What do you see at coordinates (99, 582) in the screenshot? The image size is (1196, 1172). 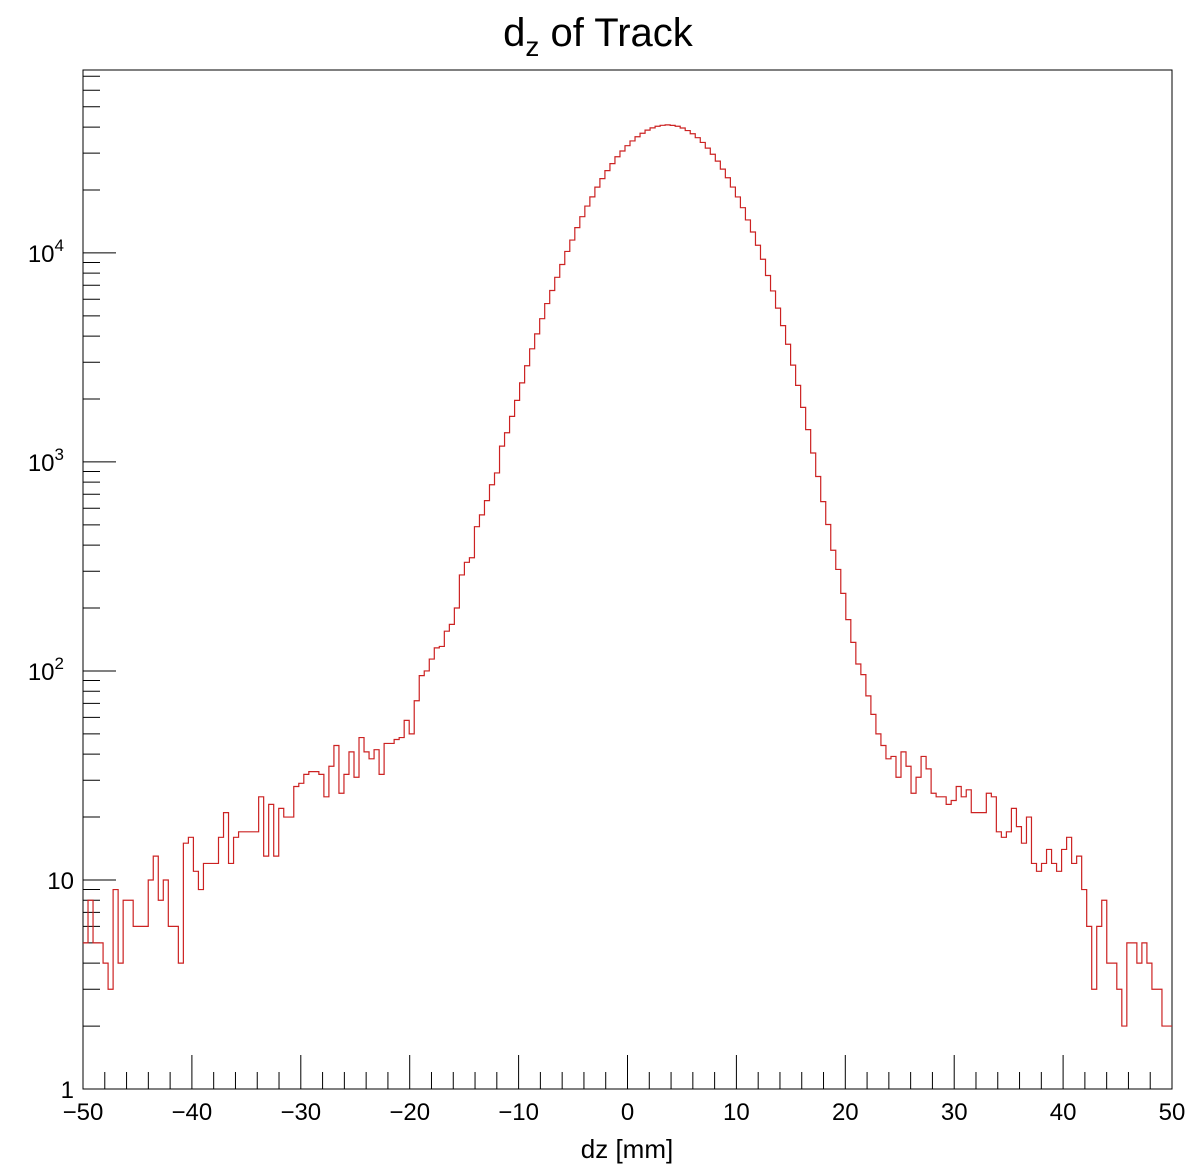 I see `y-axis-ticks` at bounding box center [99, 582].